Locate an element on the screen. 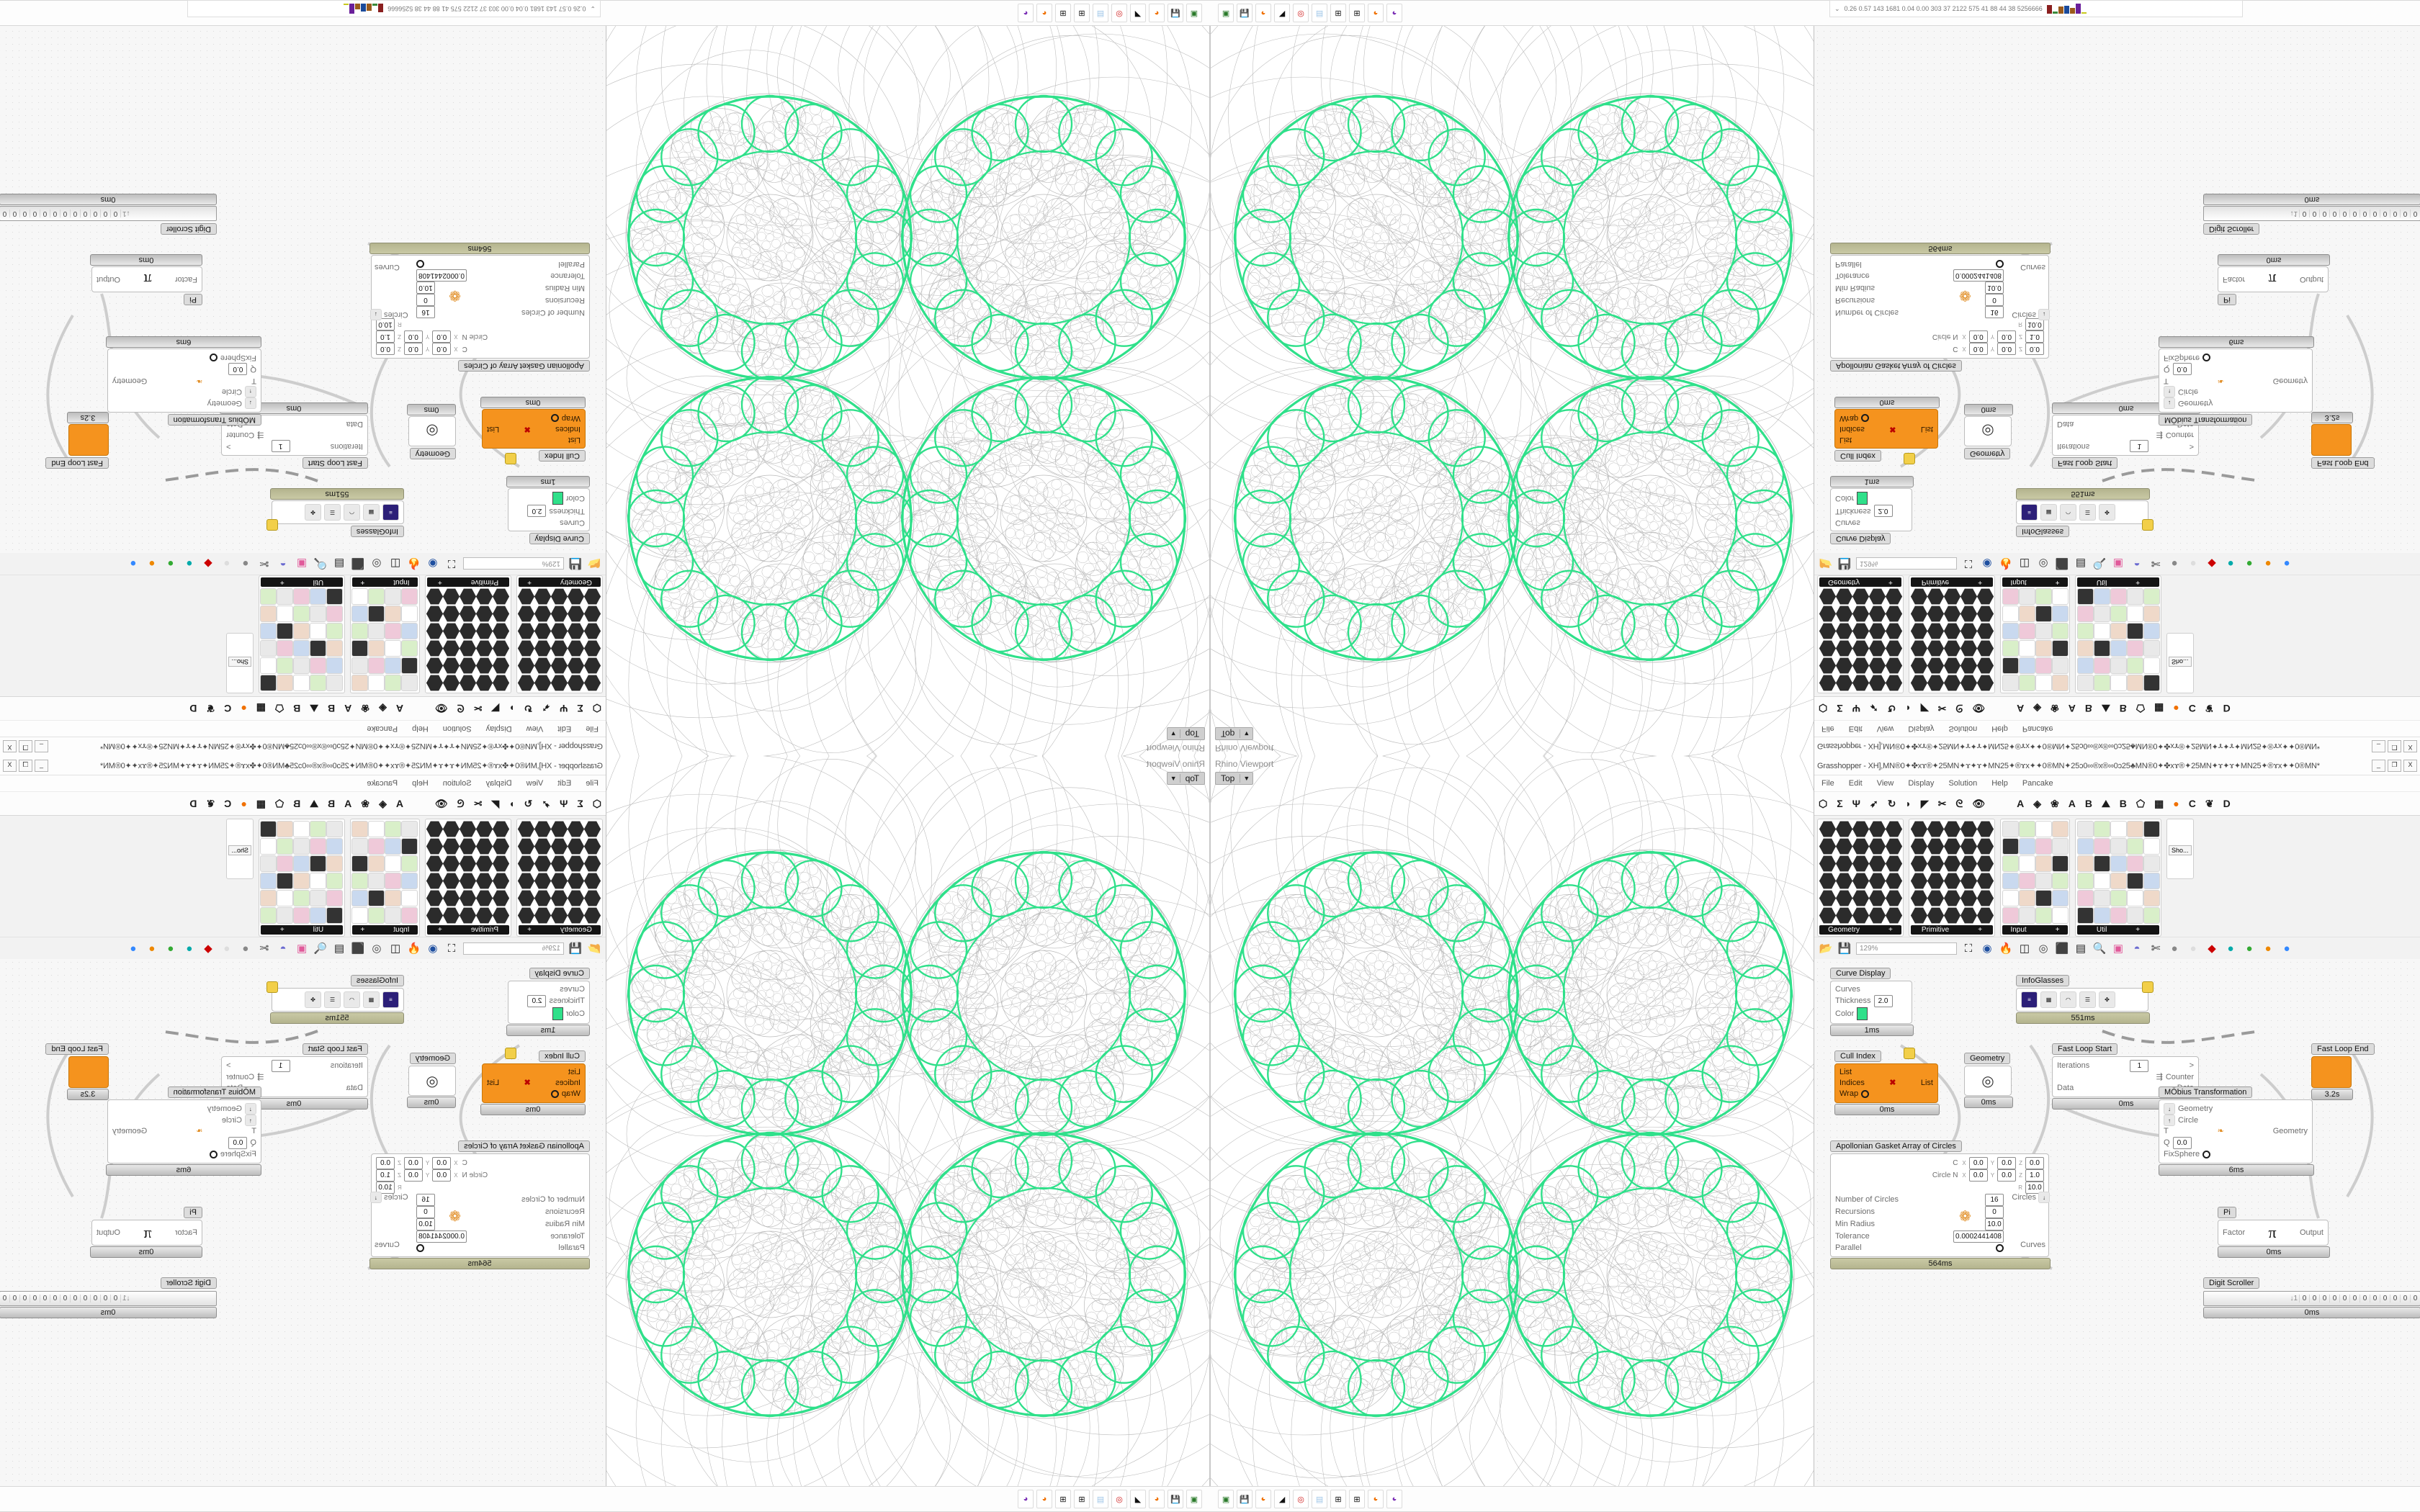 The height and width of the screenshot is (1512, 2420). cluster-icon: ◫ is located at coordinates (395, 563).